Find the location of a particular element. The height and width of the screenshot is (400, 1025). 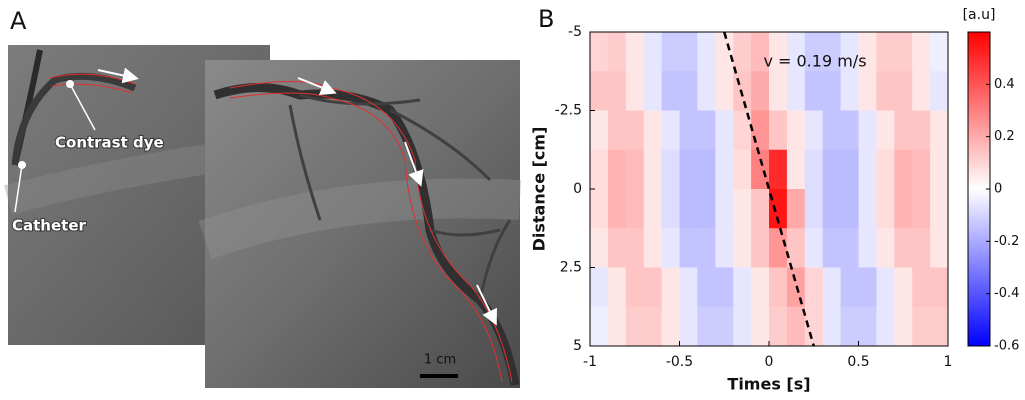

y-tick-label: -2.5 is located at coordinates (568, 111).